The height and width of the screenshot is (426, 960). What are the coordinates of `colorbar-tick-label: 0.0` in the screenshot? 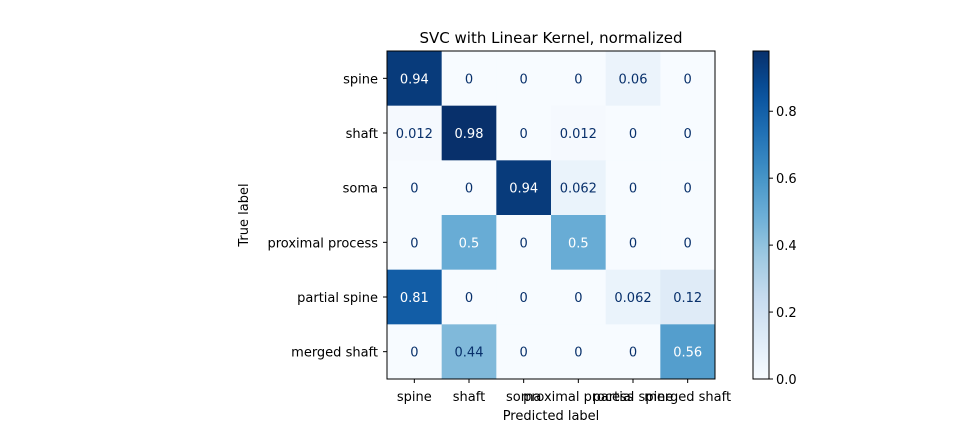 It's located at (786, 380).